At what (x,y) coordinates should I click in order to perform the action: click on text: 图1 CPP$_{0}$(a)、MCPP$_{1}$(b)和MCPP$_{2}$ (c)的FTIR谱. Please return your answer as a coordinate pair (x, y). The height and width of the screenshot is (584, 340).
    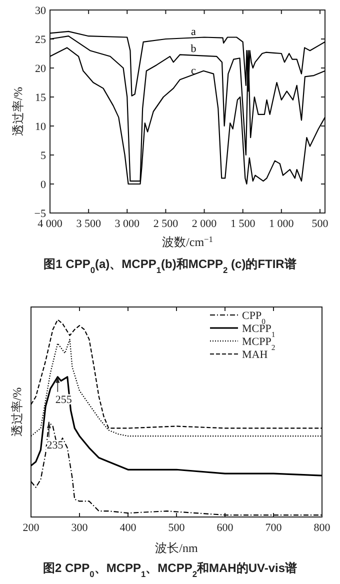
    Looking at the image, I should click on (170, 266).